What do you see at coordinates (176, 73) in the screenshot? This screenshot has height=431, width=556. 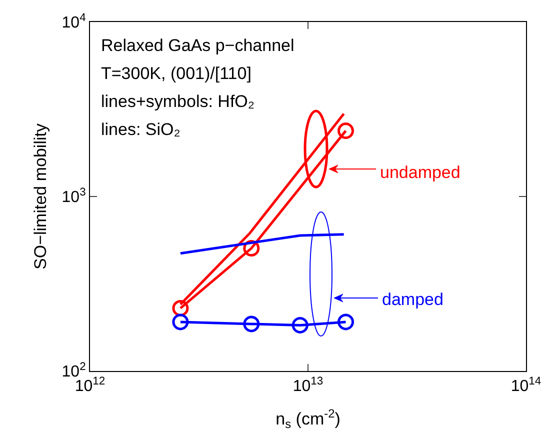 I see `annotation: T=300K, (001)/[110]` at bounding box center [176, 73].